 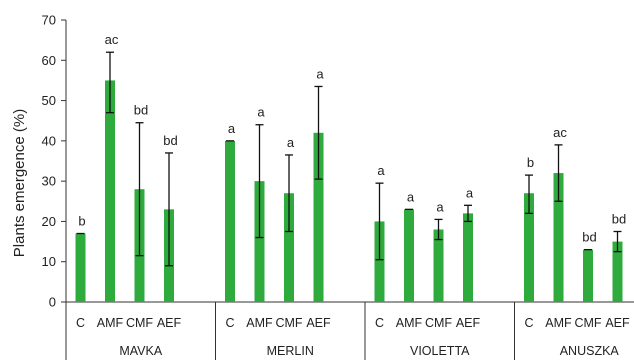 What do you see at coordinates (49, 20) in the screenshot?
I see `y-tick-label: 70` at bounding box center [49, 20].